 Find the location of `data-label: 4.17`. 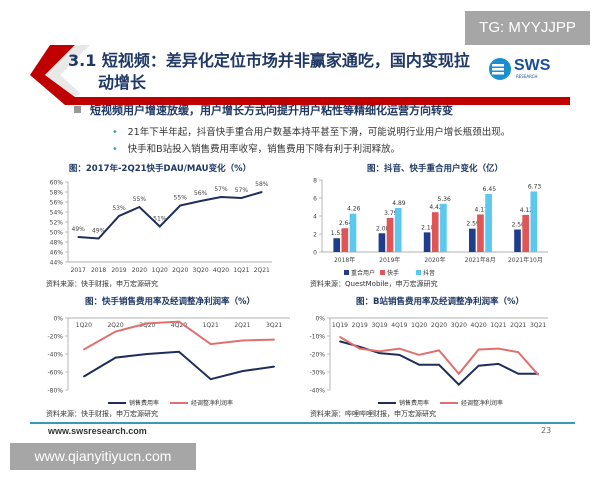

data-label: 4.17 is located at coordinates (482, 209).